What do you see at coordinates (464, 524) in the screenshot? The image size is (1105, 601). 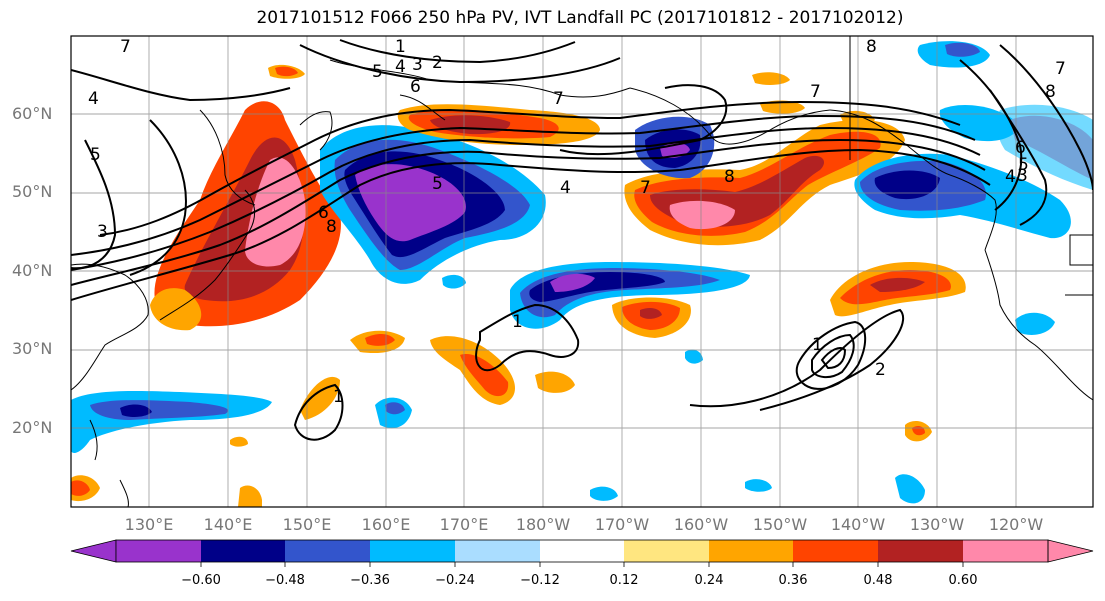 I see `lon-label: 170°E` at bounding box center [464, 524].